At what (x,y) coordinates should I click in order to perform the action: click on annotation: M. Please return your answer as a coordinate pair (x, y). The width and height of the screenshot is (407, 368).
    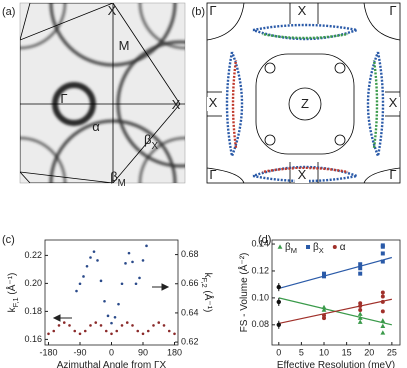
    Looking at the image, I should click on (124, 45).